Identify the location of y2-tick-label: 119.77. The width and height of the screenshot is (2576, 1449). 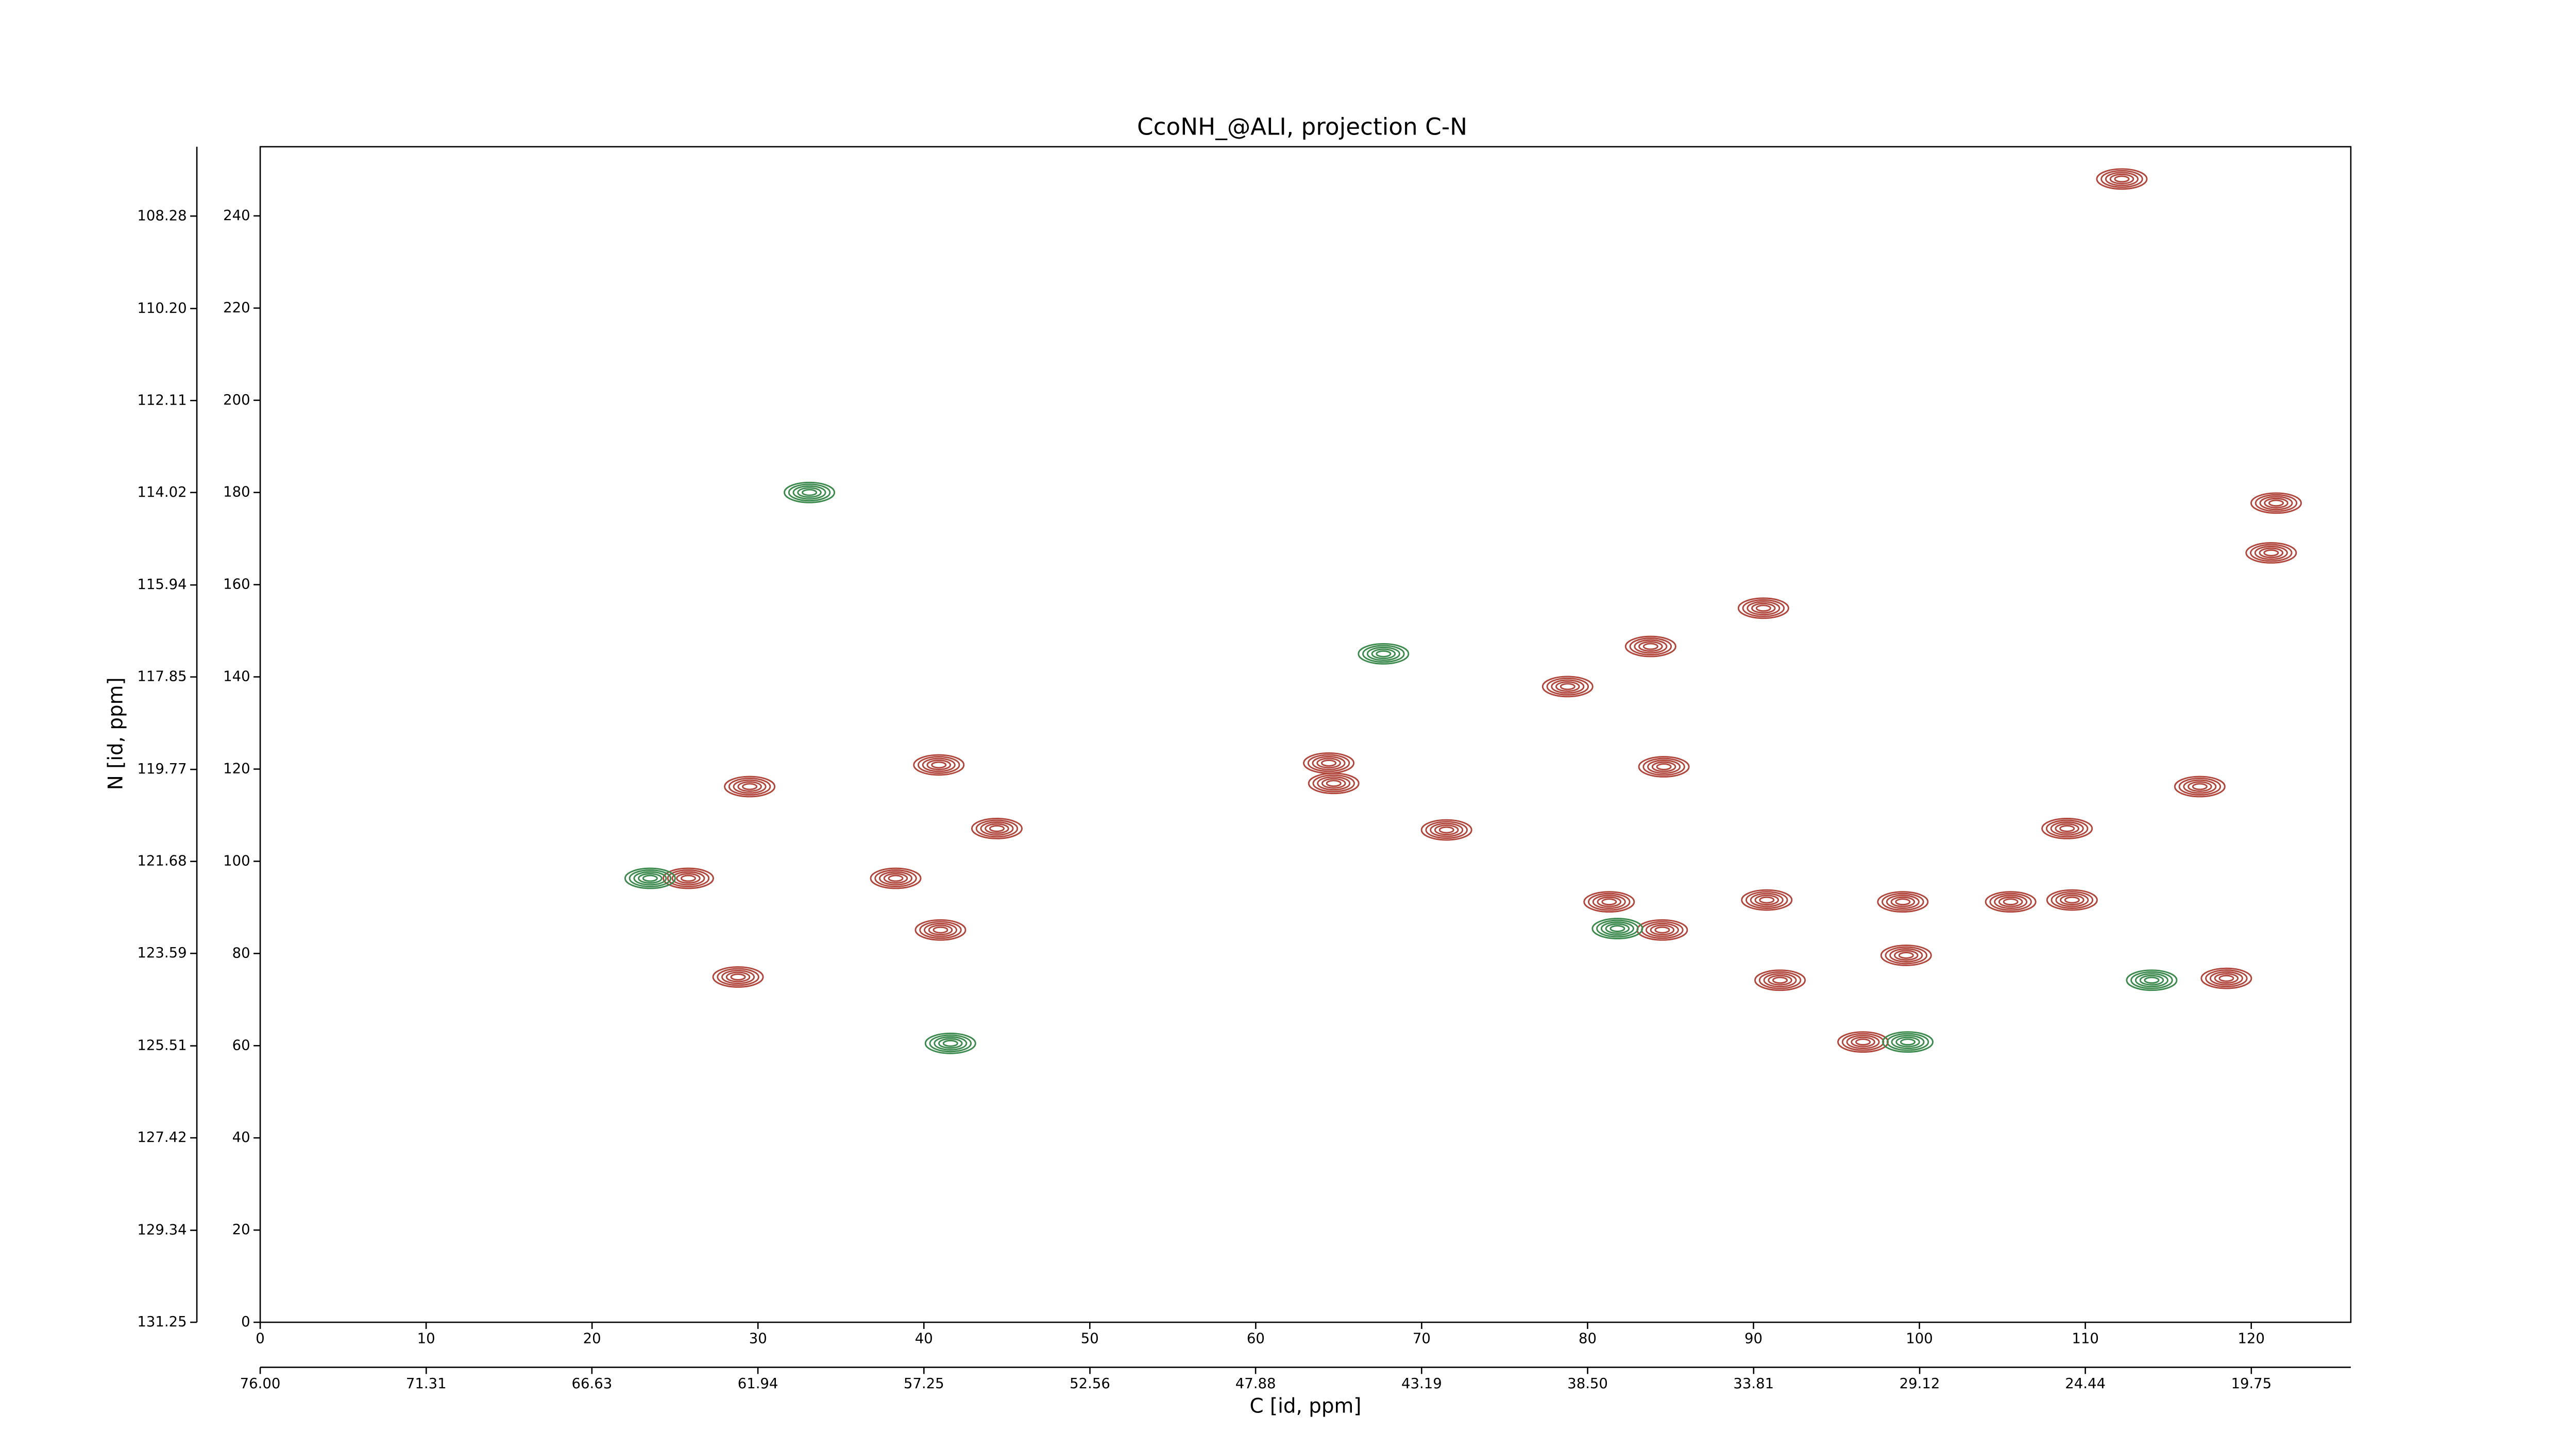
(162, 769).